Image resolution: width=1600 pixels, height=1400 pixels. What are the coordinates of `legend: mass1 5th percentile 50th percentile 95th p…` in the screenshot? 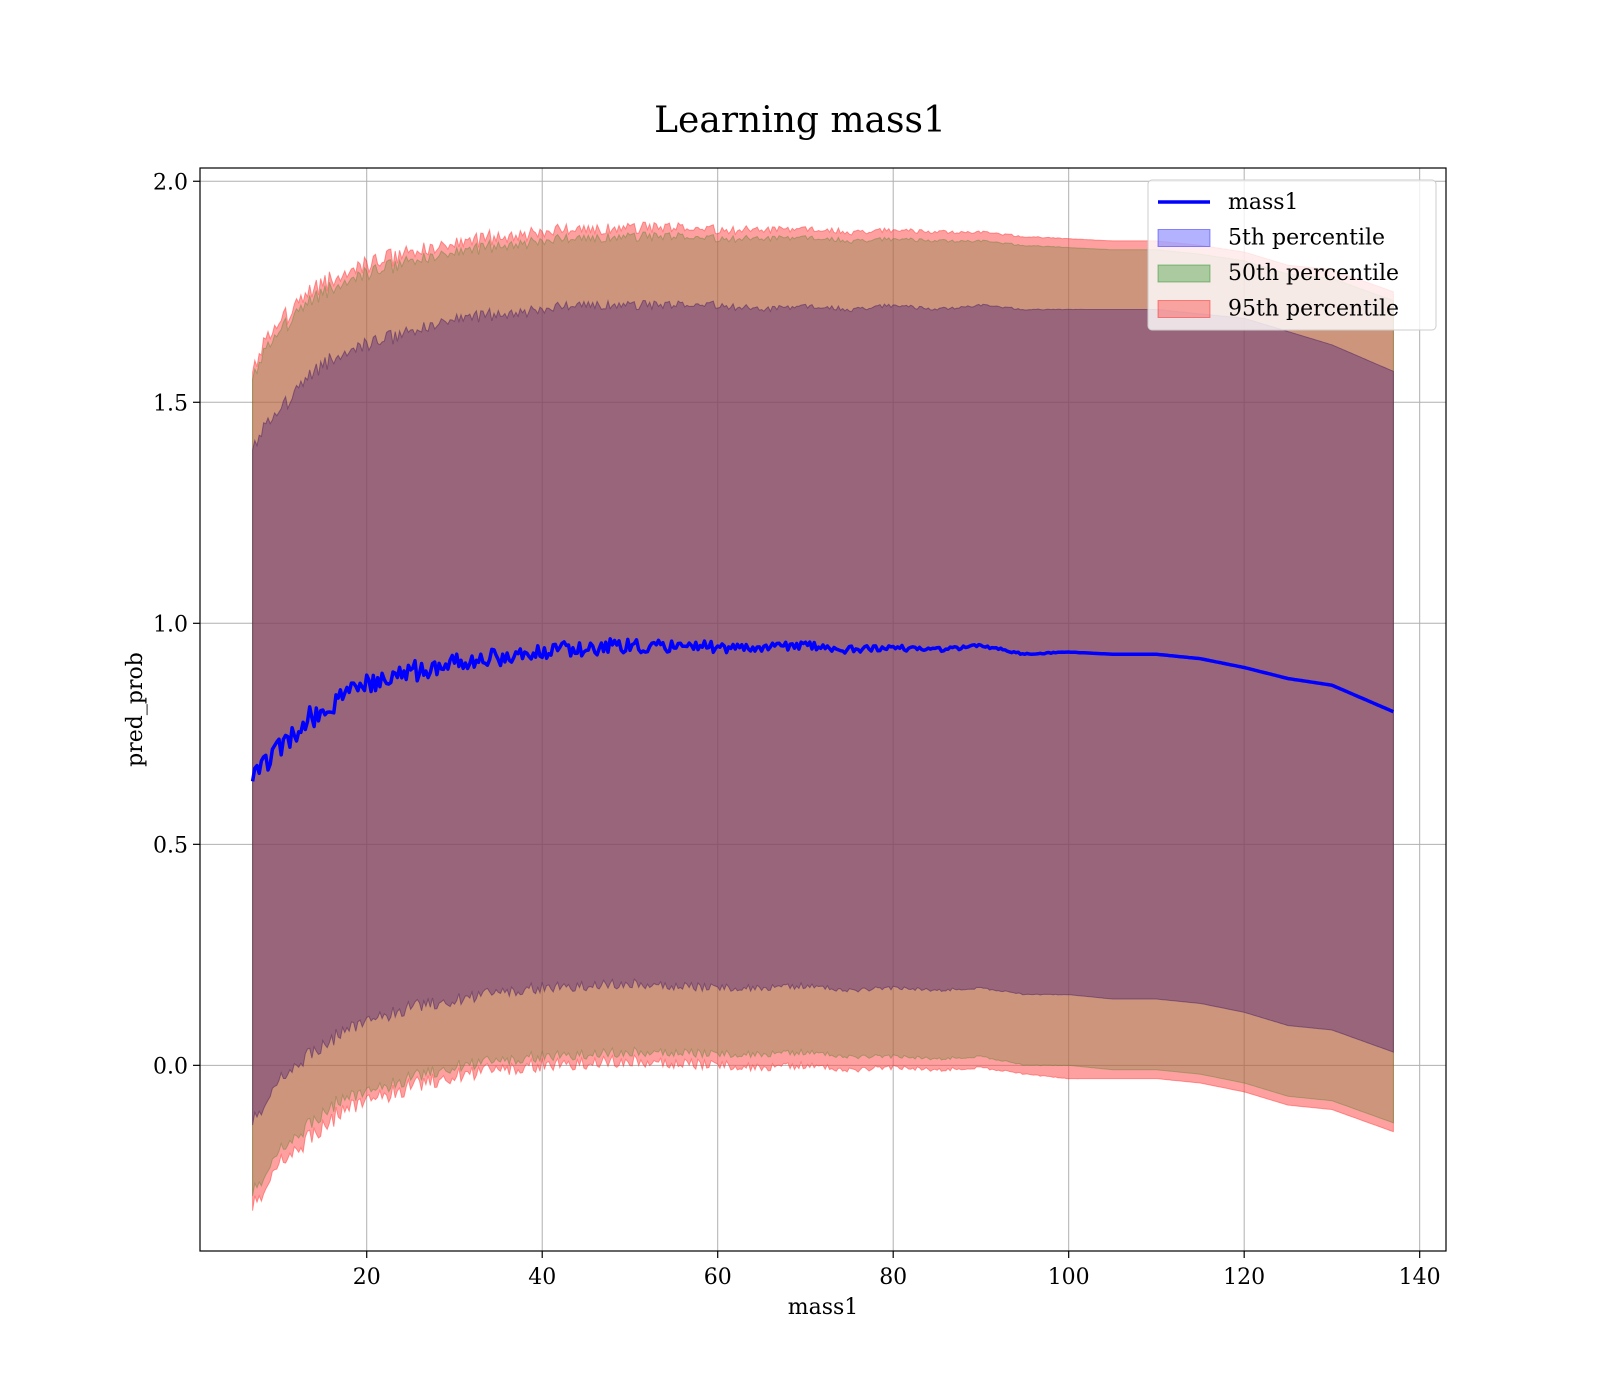 It's located at (1292, 255).